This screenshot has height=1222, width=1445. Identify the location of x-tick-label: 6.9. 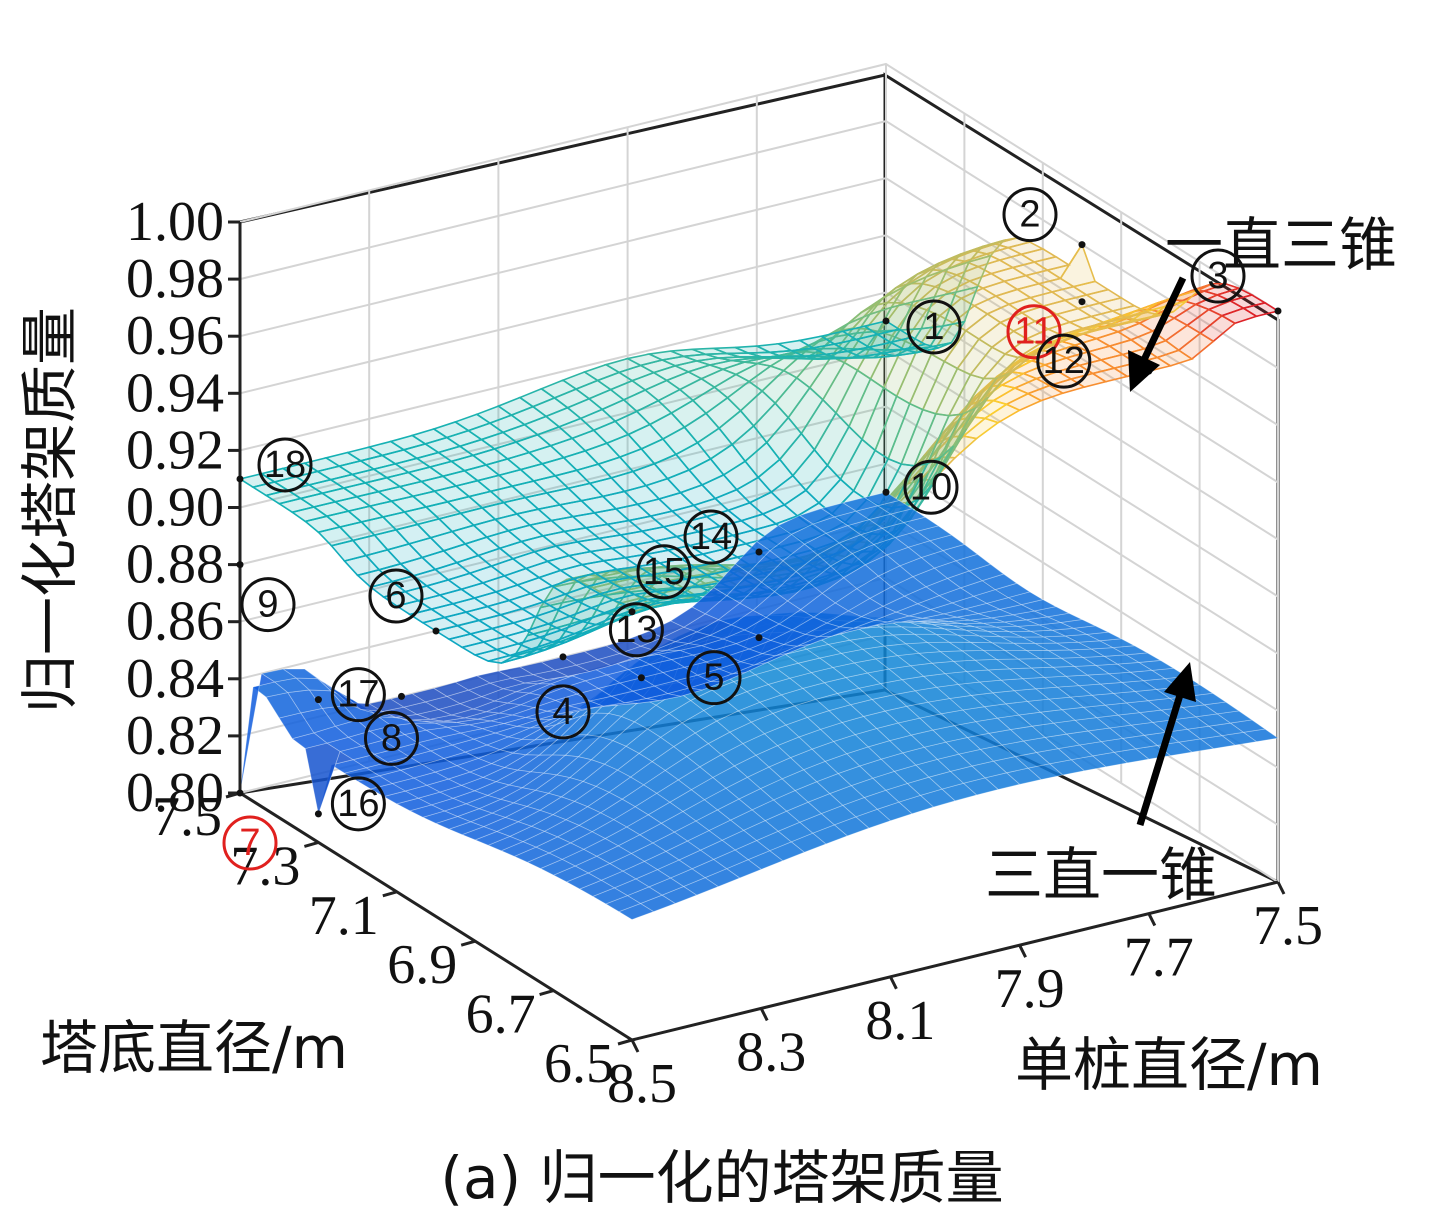
(422, 965).